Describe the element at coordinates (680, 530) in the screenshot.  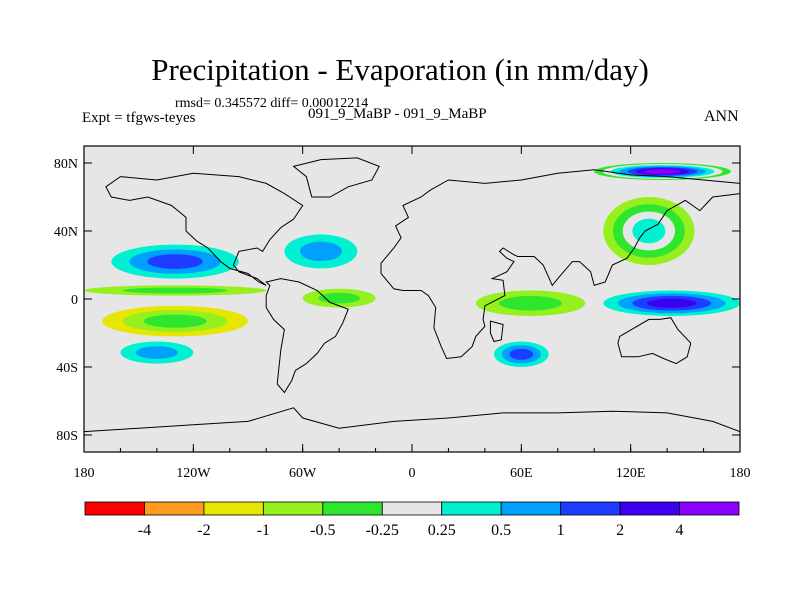
I see `colorbar-label: 4` at that location.